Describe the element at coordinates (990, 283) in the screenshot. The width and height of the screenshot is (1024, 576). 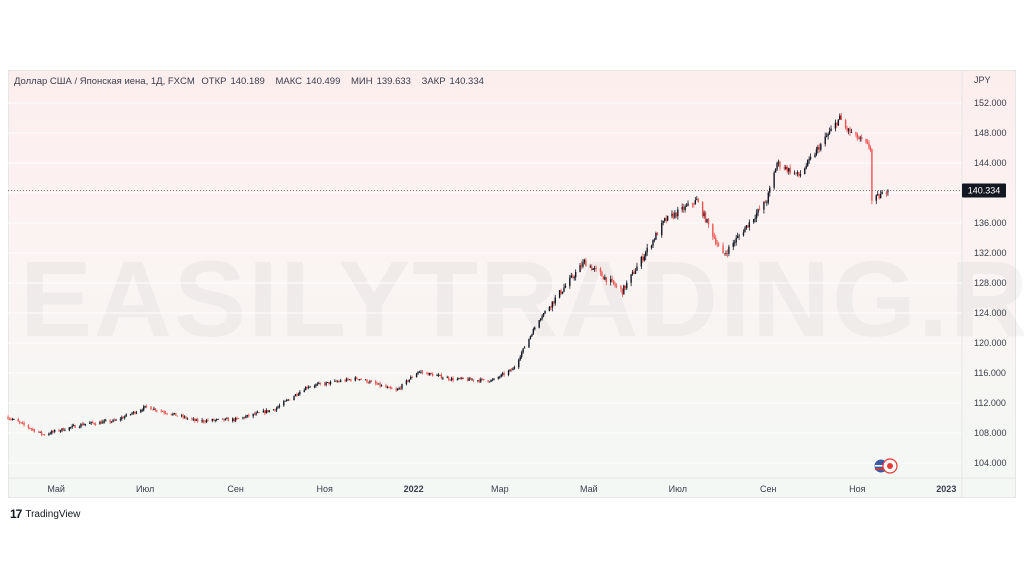
I see `y-tick-label: 128.000` at that location.